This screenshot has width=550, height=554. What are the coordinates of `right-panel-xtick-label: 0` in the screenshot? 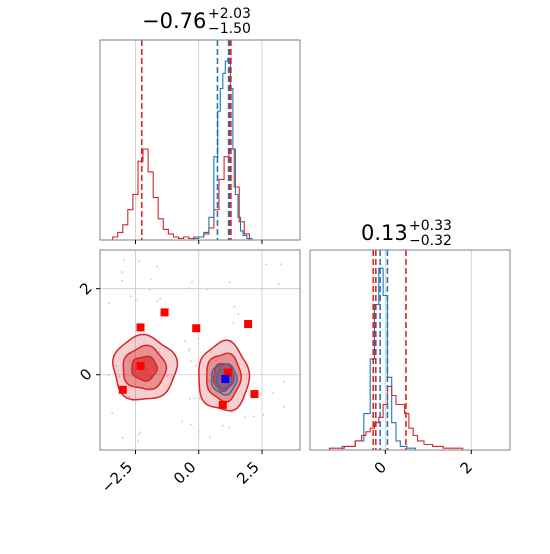 It's located at (380, 467).